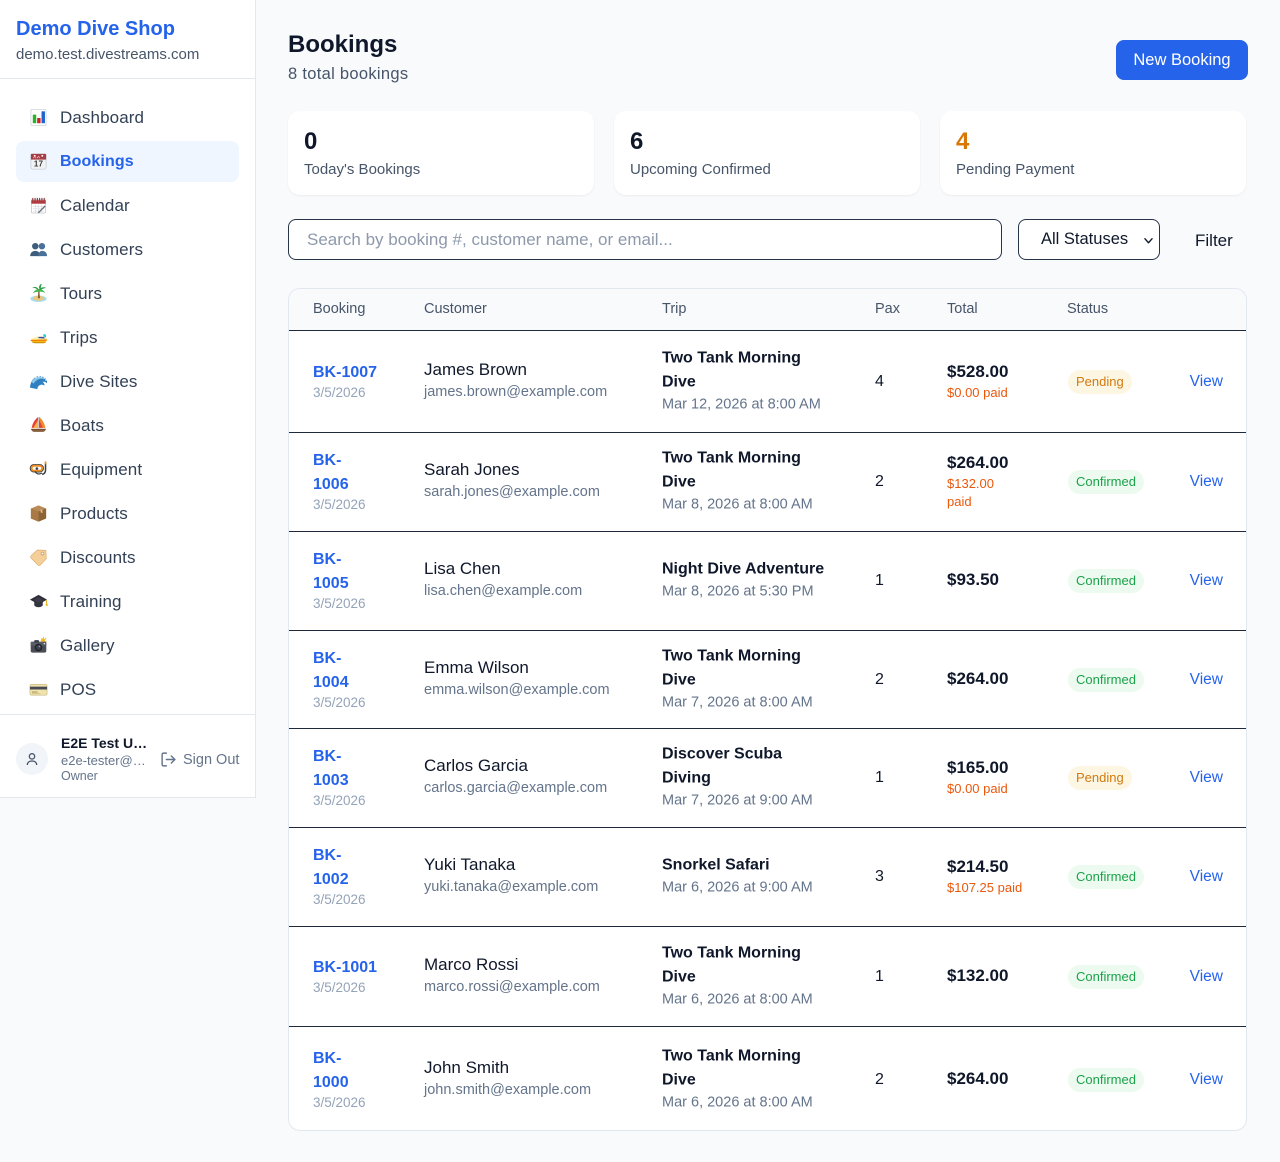 The width and height of the screenshot is (1280, 1162). What do you see at coordinates (39, 164) in the screenshot?
I see `svg-text: 17` at bounding box center [39, 164].